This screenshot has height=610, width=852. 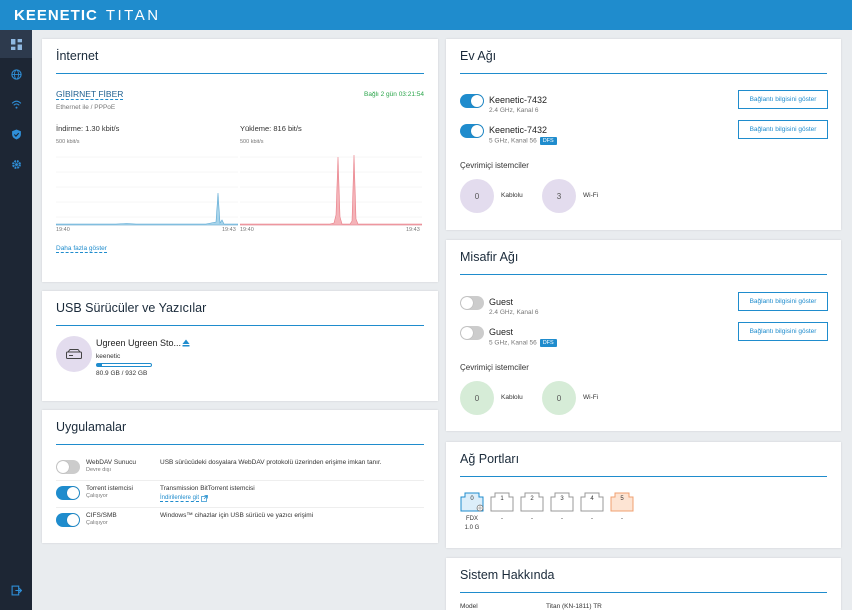 I want to click on app-name: Torrent istemcisi, so click(x=109, y=488).